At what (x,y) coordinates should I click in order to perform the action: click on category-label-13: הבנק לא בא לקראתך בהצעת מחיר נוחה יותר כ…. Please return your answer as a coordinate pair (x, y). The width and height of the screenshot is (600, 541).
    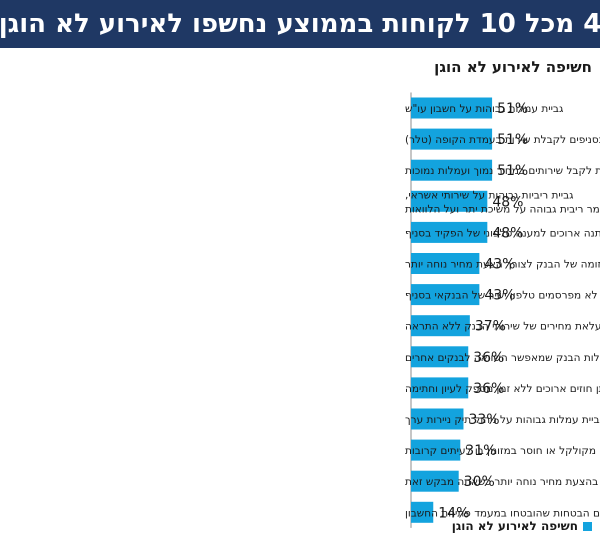
    Looking at the image, I should click on (502, 482).